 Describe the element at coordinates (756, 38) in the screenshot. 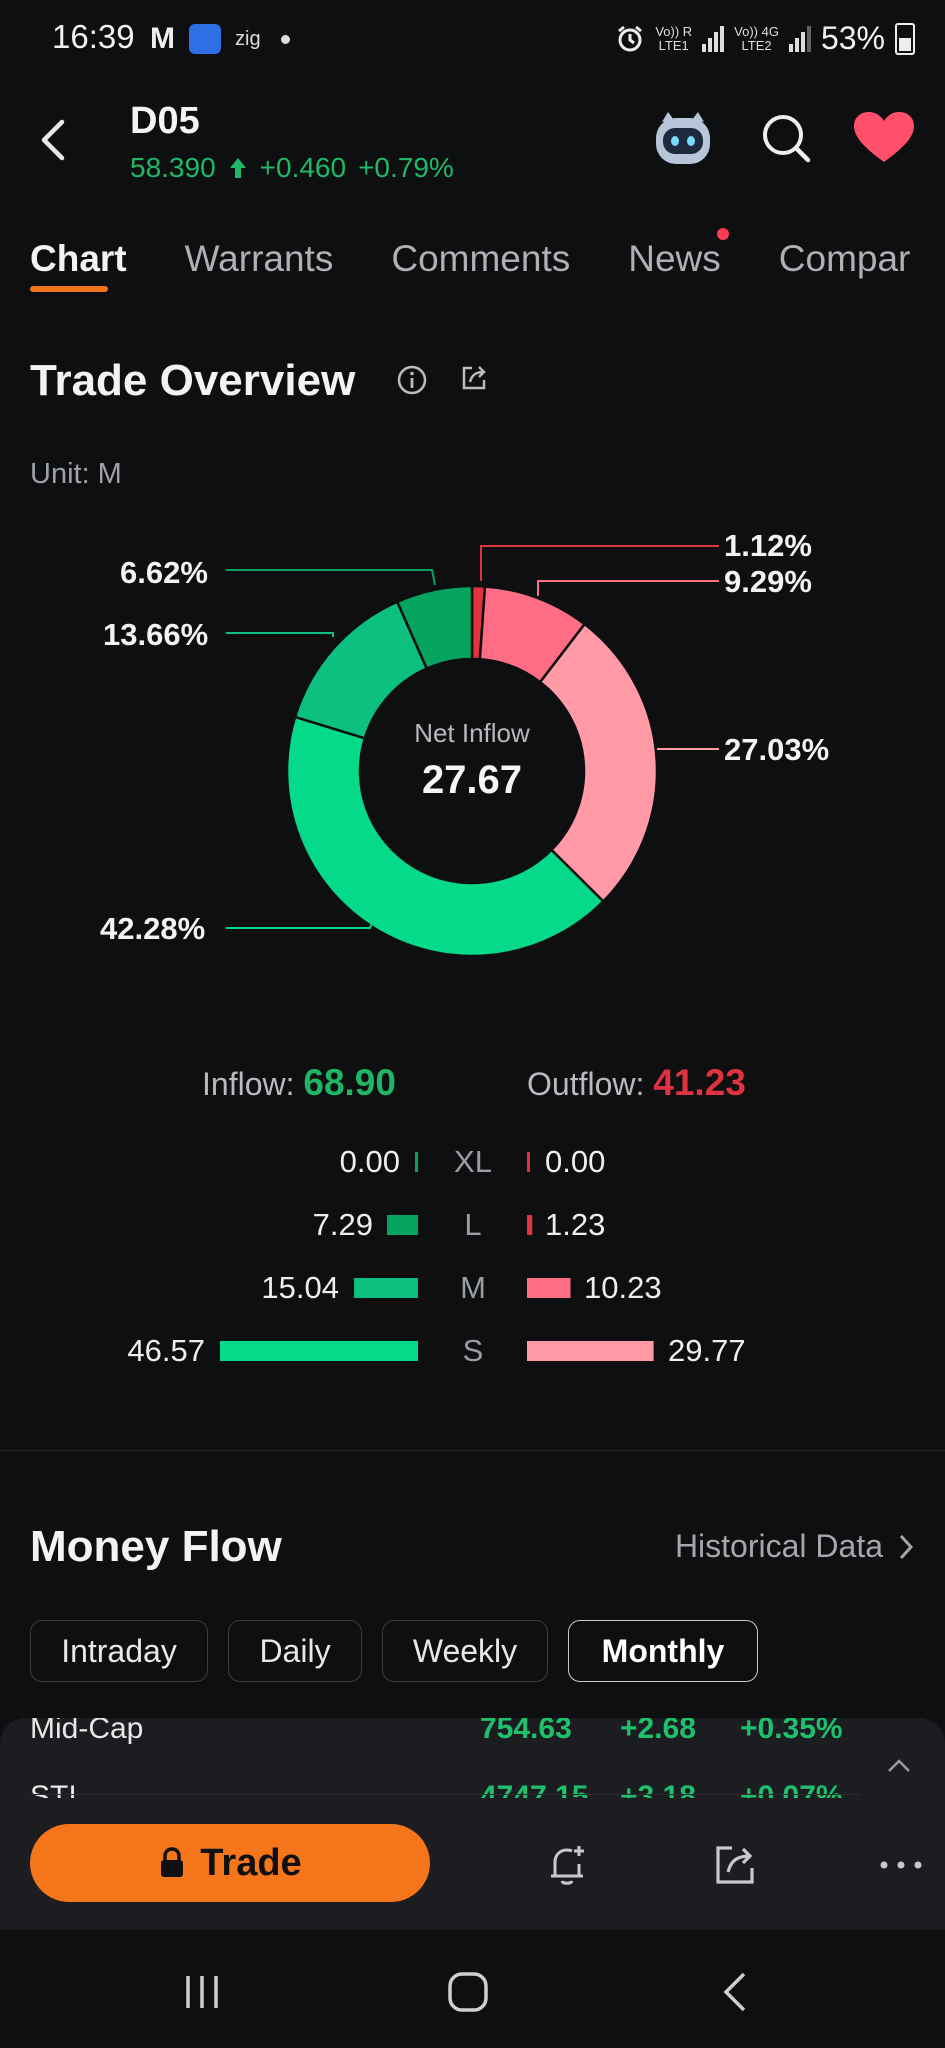

I see `sim2-network-label: Vo)) 4G LTE2` at that location.